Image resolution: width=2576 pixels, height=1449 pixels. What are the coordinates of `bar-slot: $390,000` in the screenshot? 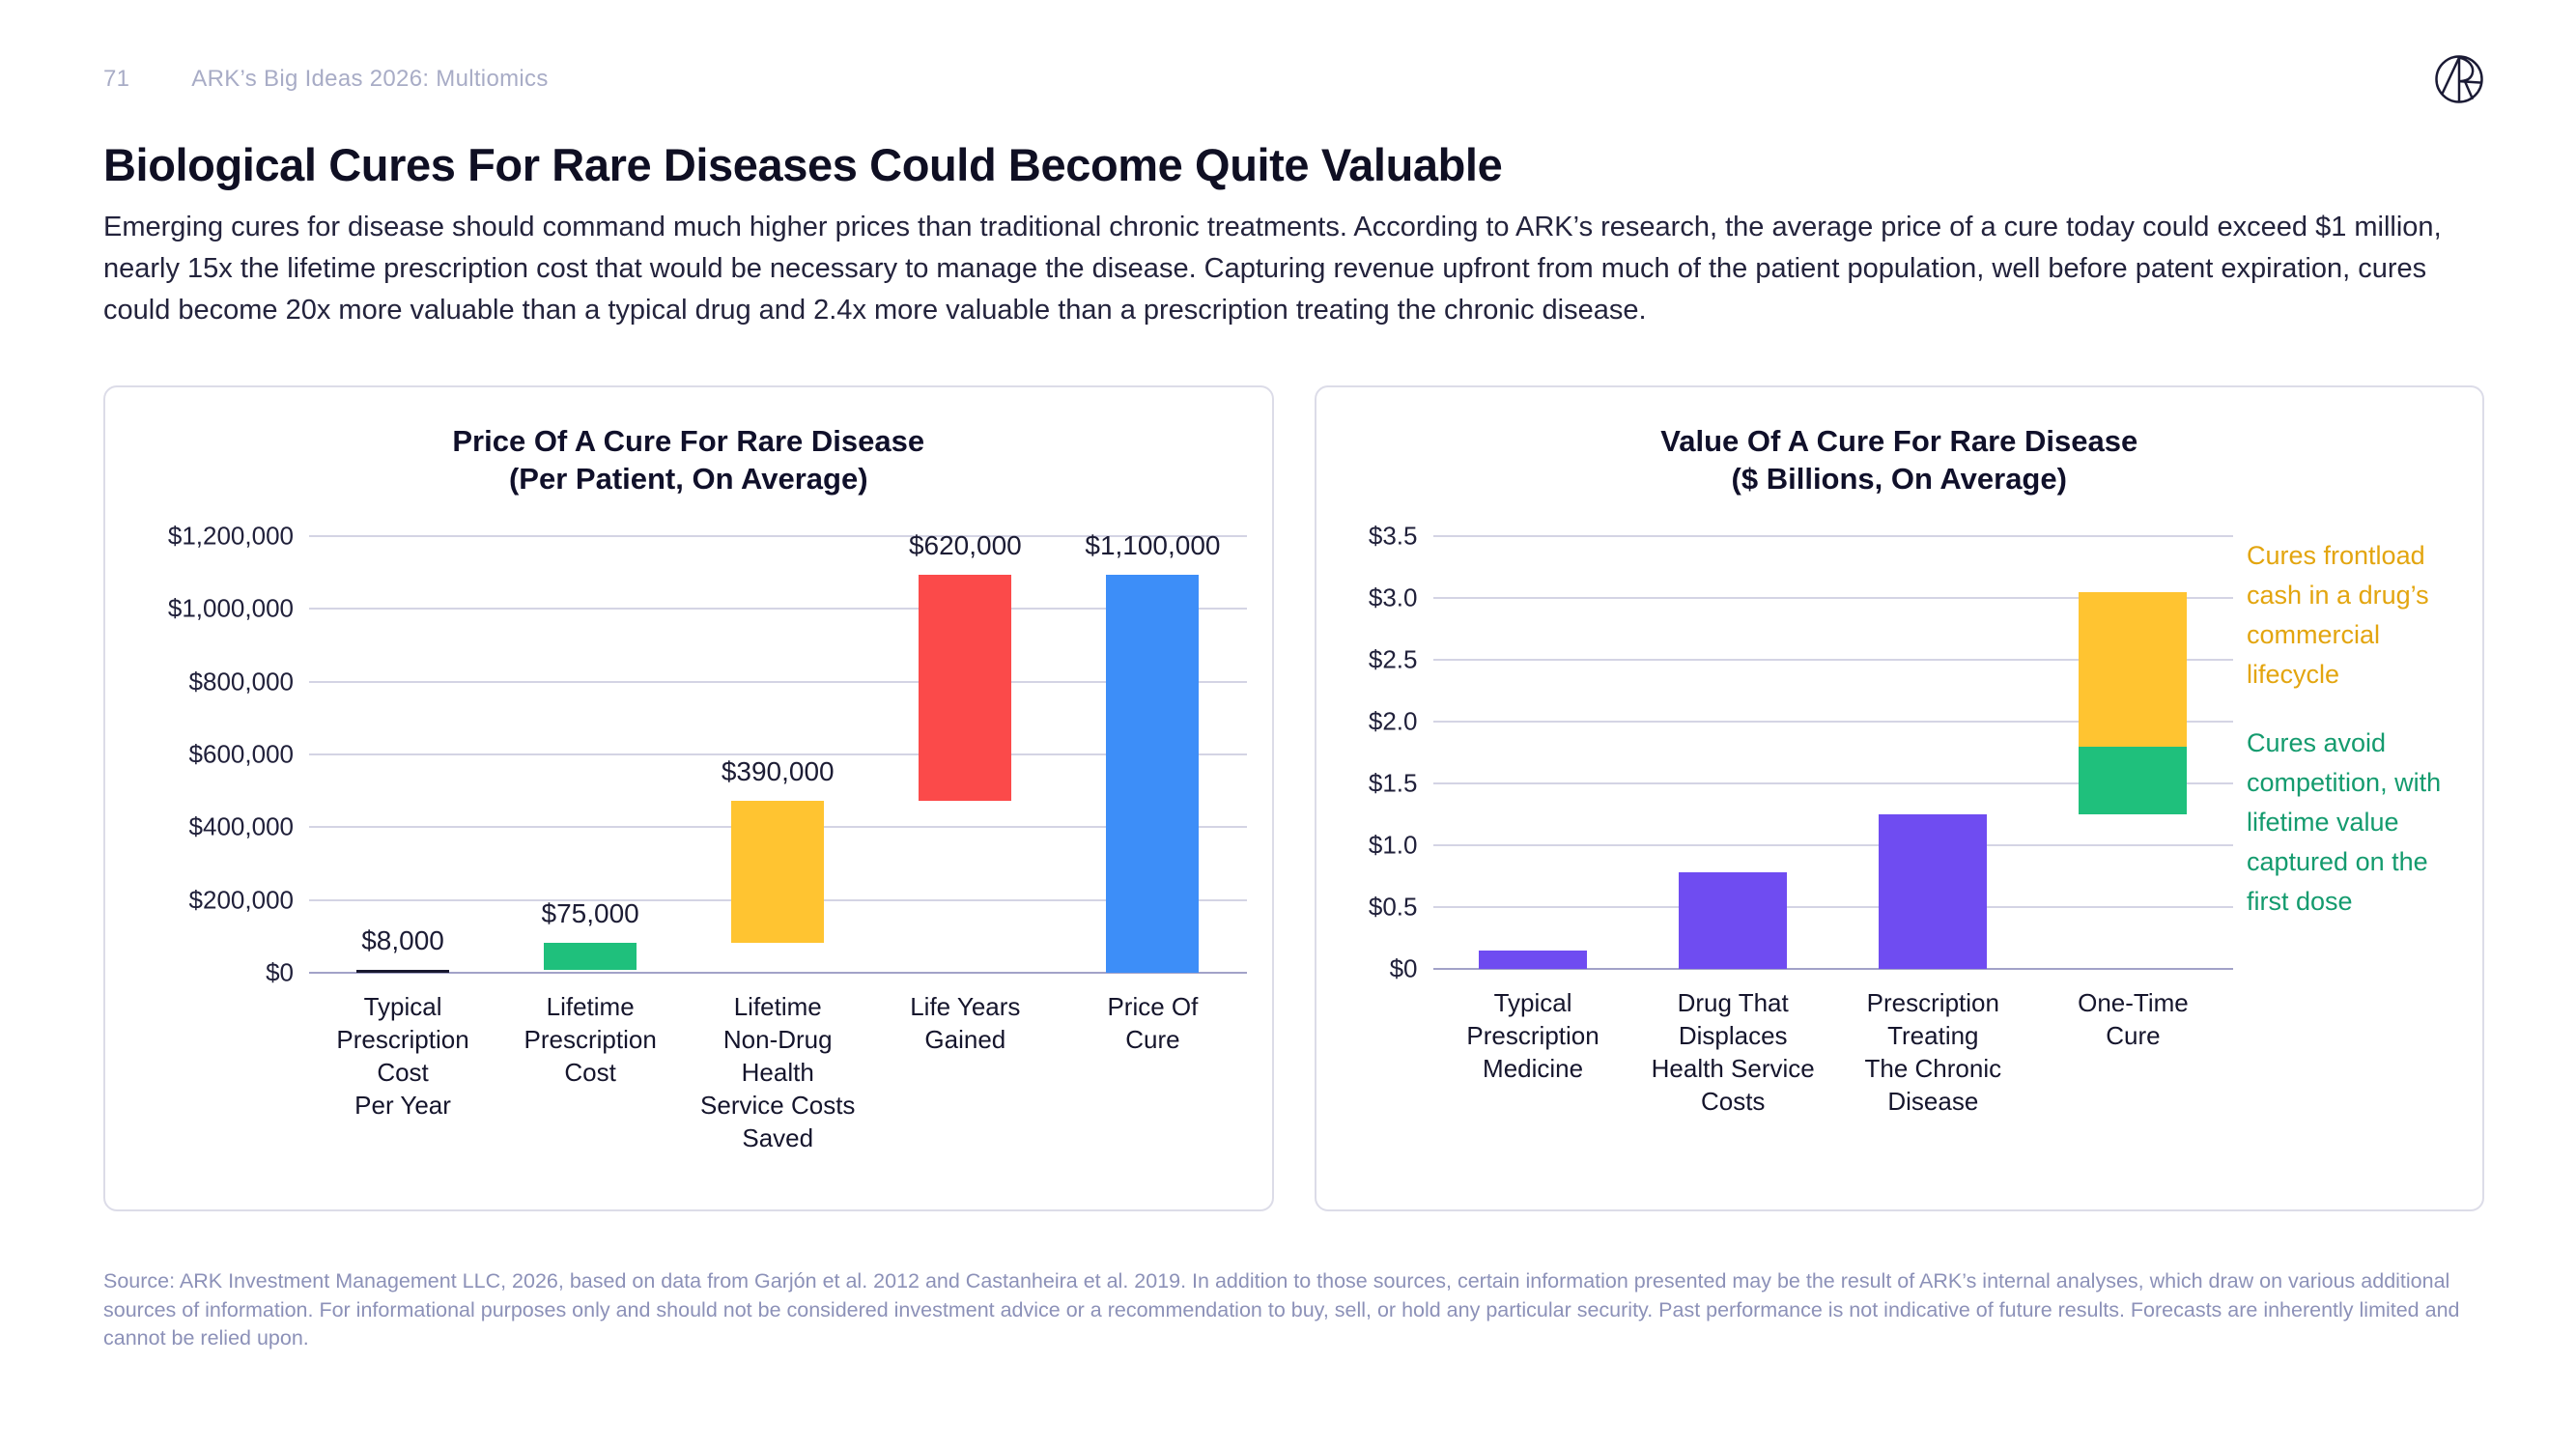 It's located at (777, 754).